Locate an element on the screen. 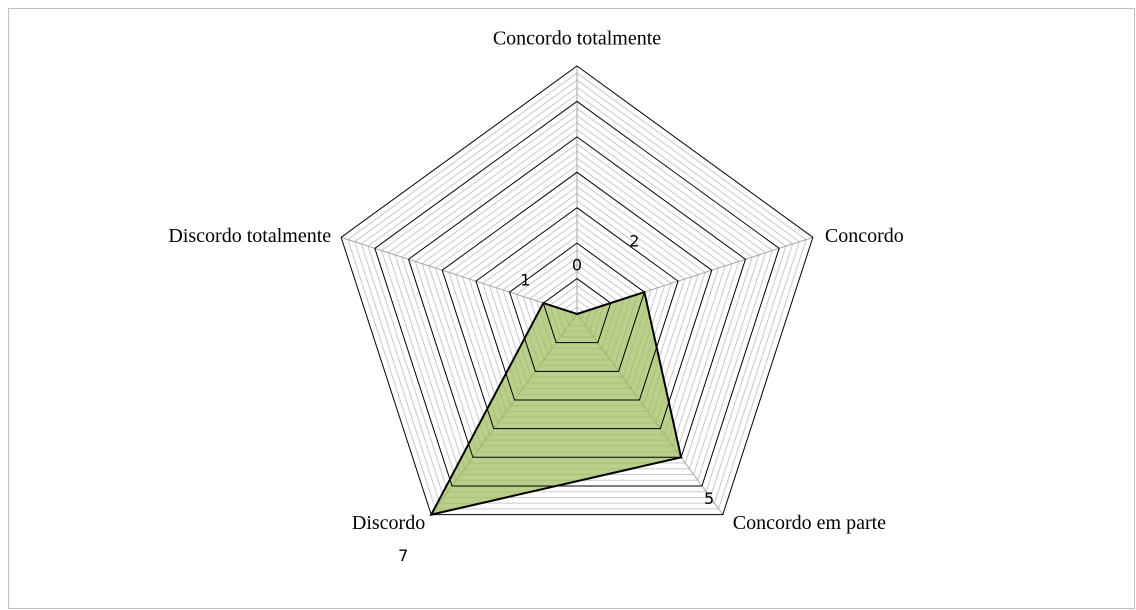  spoke is located at coordinates (459, 275).